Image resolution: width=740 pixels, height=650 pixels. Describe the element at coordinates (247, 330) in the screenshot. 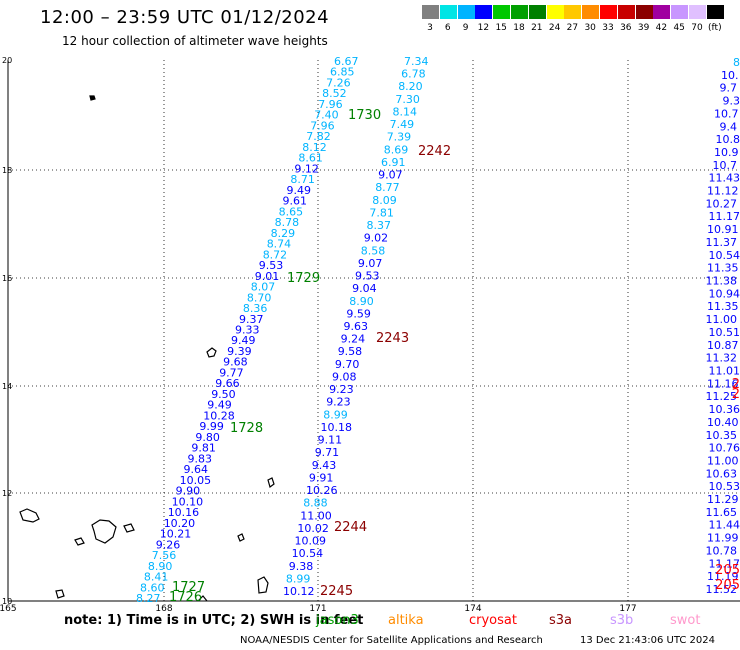

I see `wave-height-label: 9.33` at that location.